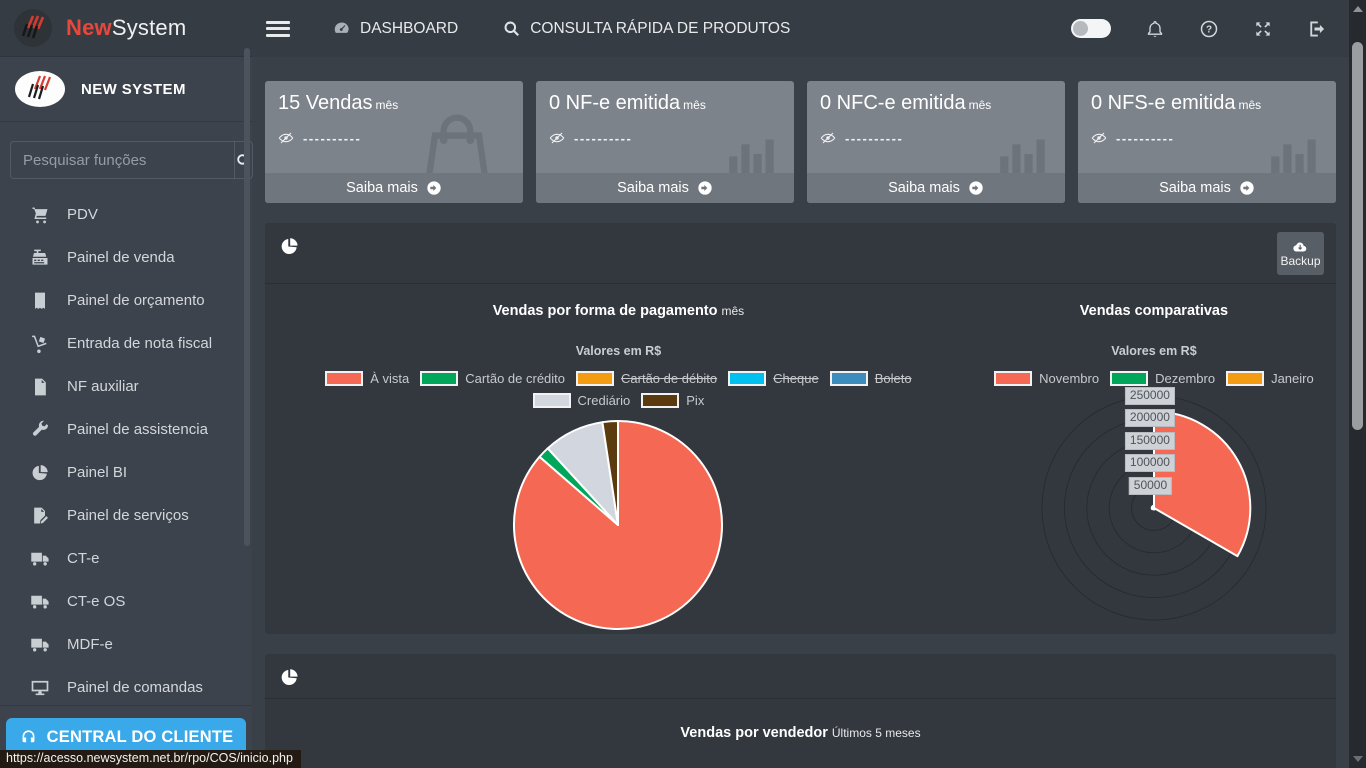  What do you see at coordinates (1317, 29) in the screenshot?
I see `logout-icon` at bounding box center [1317, 29].